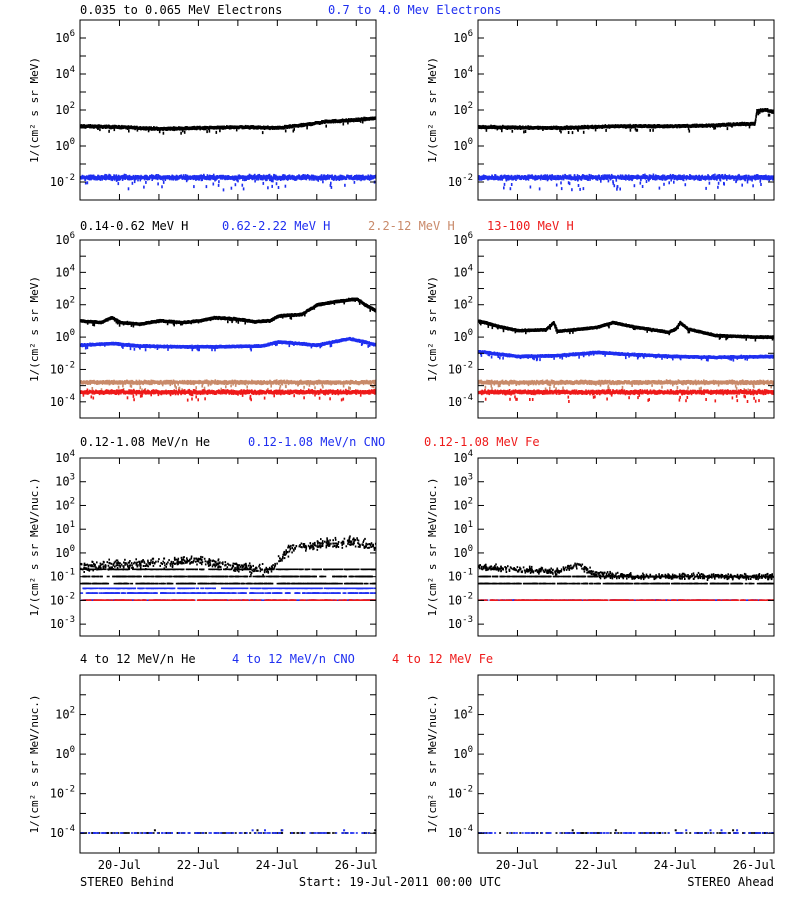 The width and height of the screenshot is (800, 900). What do you see at coordinates (228, 182) in the screenshot?
I see `series-blue` at bounding box center [228, 182].